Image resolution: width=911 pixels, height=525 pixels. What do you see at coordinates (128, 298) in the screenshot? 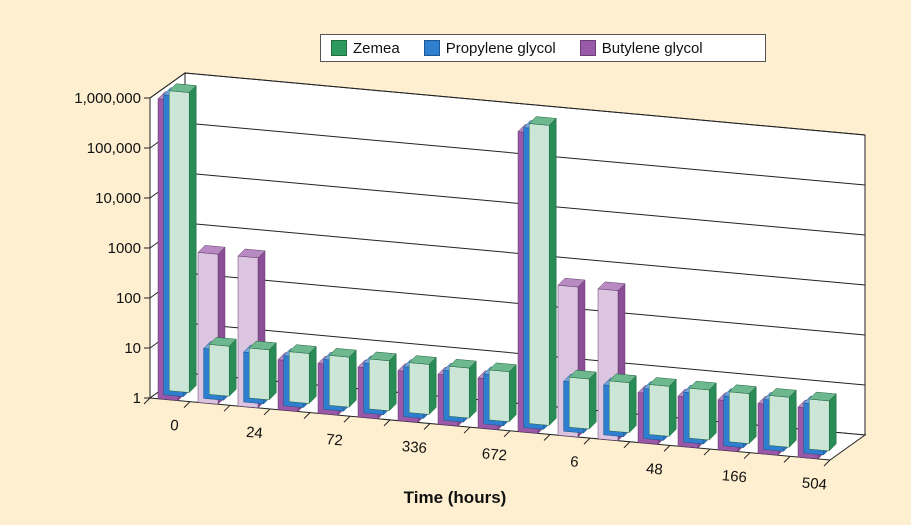
I see `y-tick-label: 100` at bounding box center [128, 298].